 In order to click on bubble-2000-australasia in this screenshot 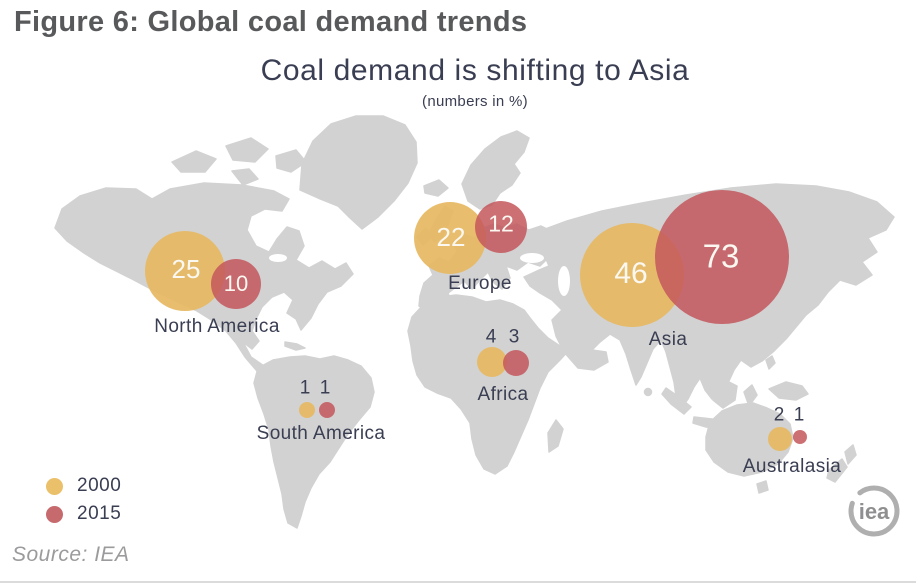, I will do `click(780, 439)`.